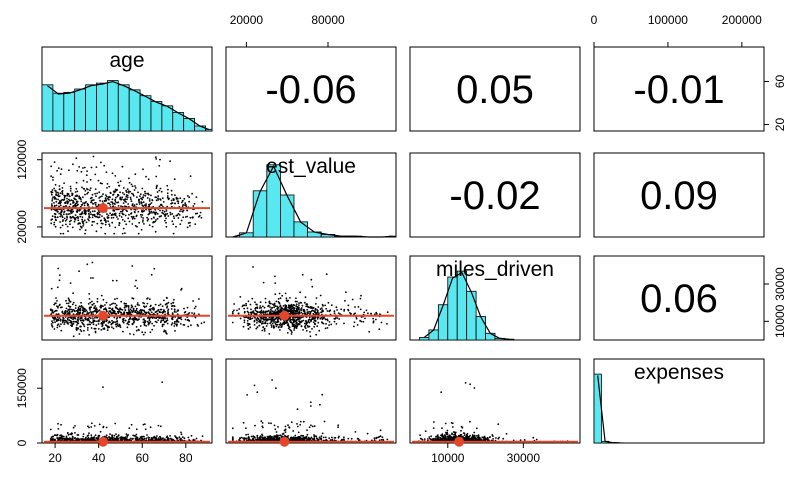 The height and width of the screenshot is (495, 805). Describe the element at coordinates (495, 402) in the screenshot. I see `panel-expenses-miles_driven` at that location.